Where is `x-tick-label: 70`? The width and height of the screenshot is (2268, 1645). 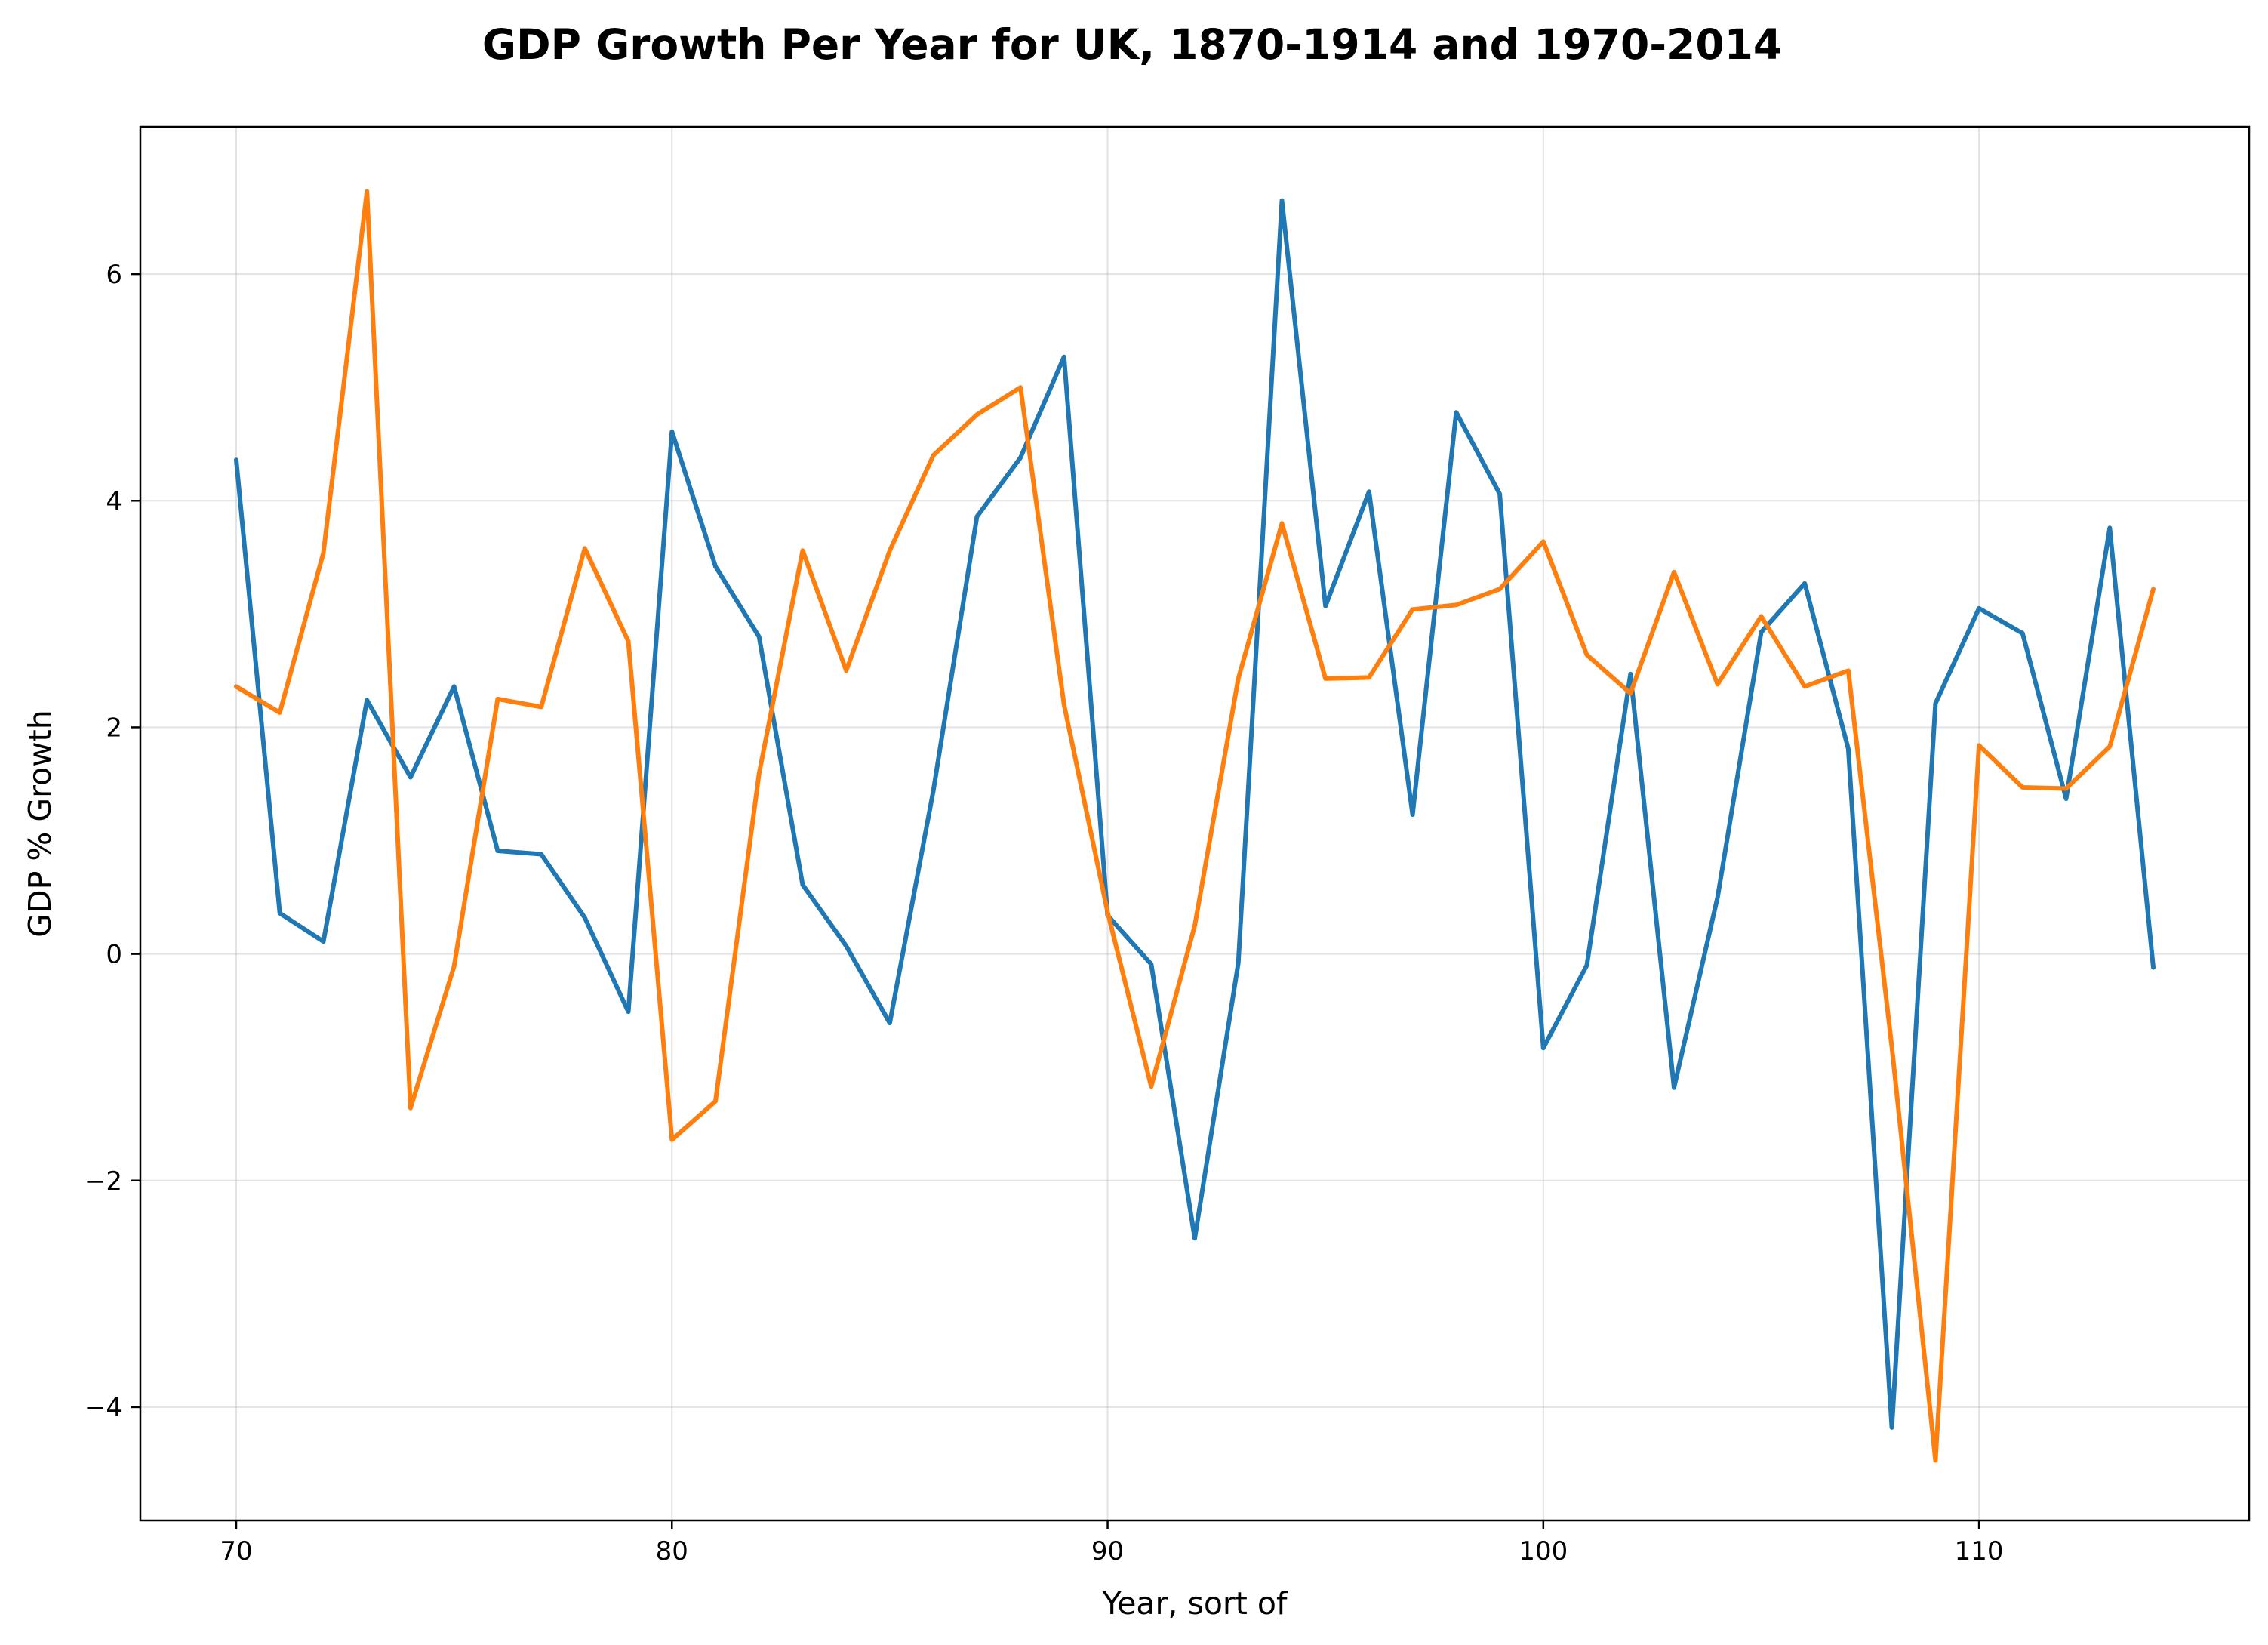 x-tick-label: 70 is located at coordinates (236, 1551).